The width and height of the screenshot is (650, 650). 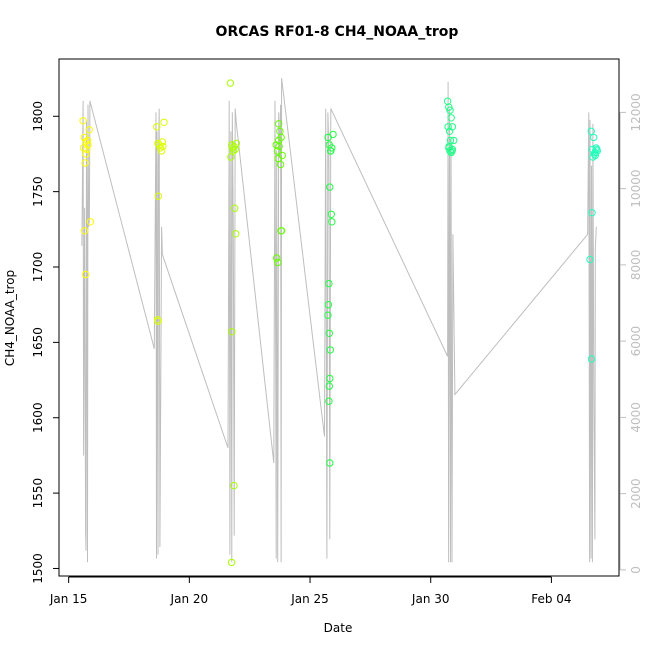 What do you see at coordinates (38, 568) in the screenshot?
I see `y-tick-label: 1500` at bounding box center [38, 568].